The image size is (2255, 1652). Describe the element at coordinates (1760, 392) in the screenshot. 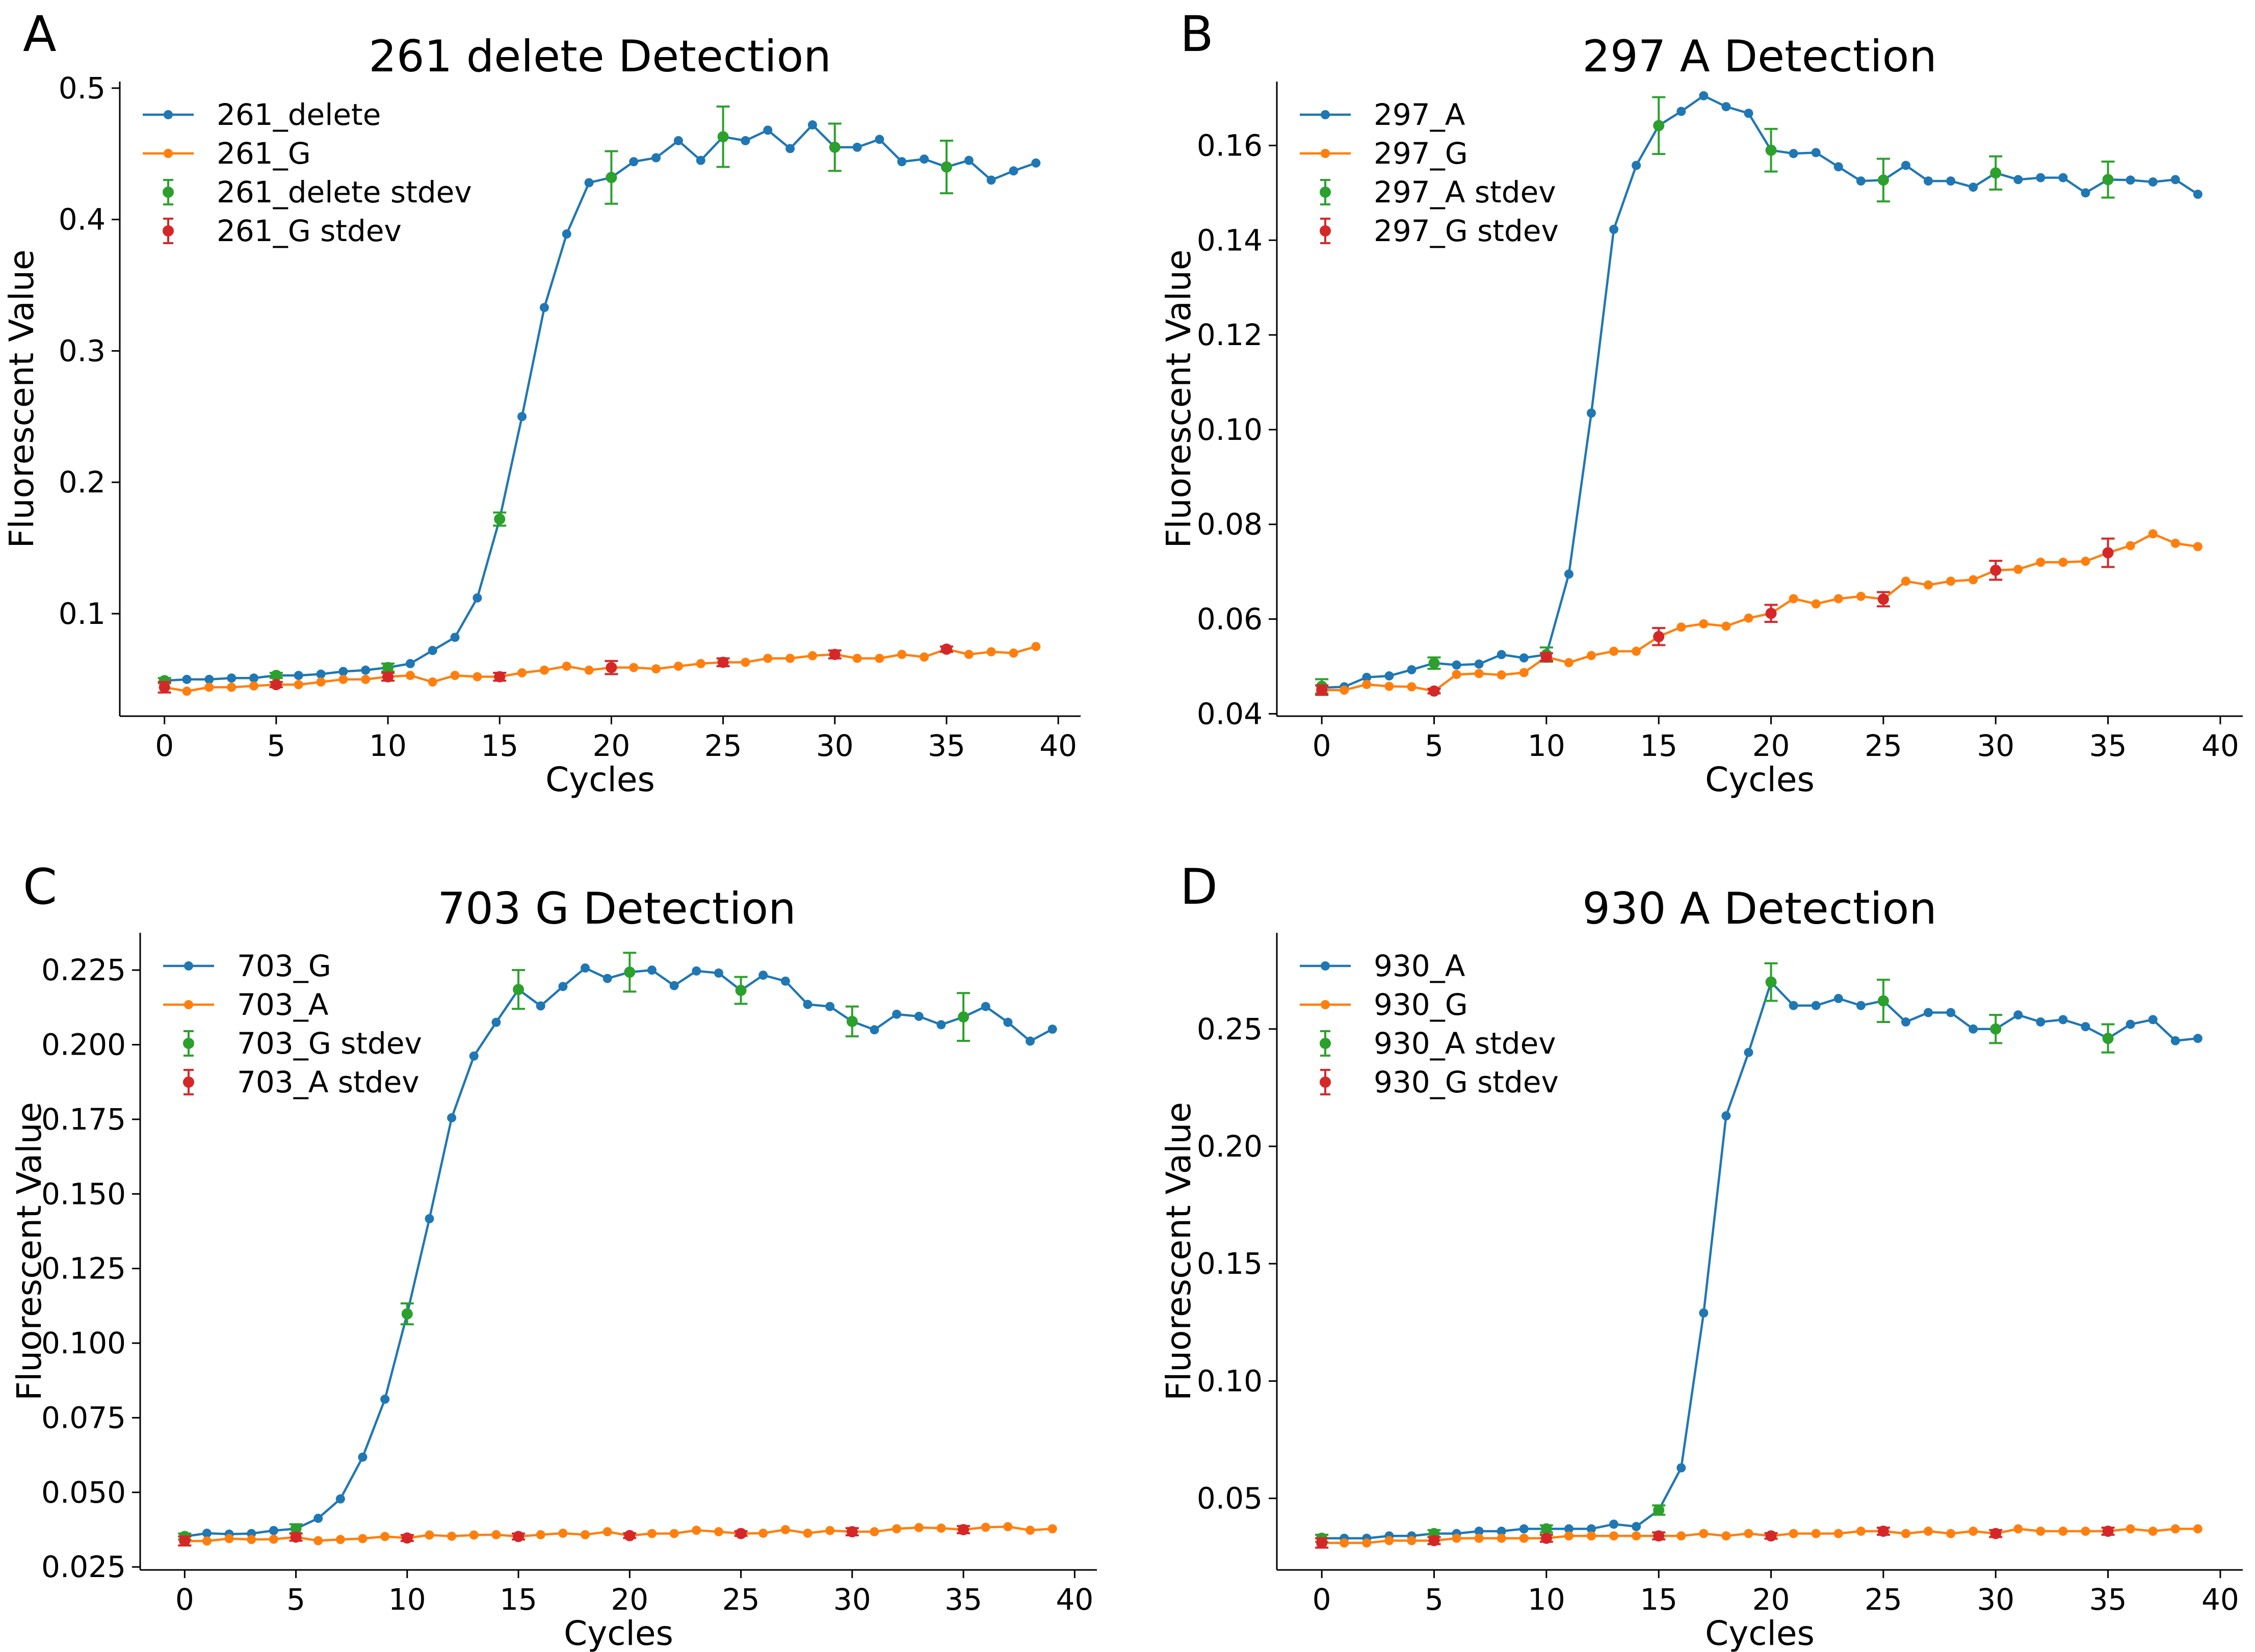

I see `series-line-high` at that location.